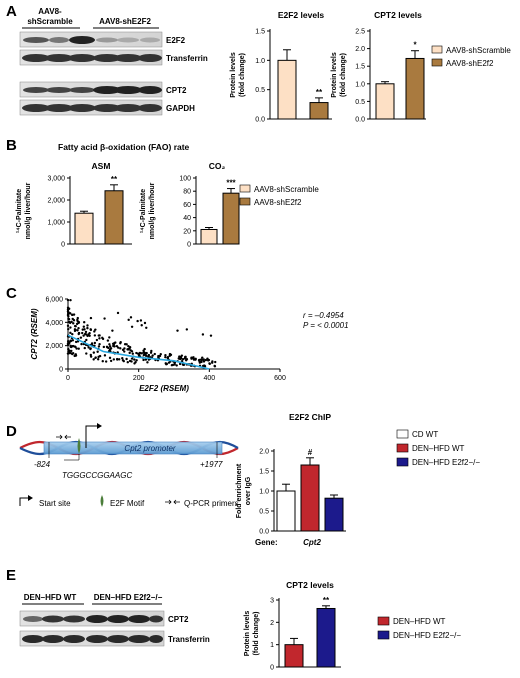  Describe the element at coordinates (242, 75) in the screenshot. I see `y-axis-label: (fold change)` at that location.